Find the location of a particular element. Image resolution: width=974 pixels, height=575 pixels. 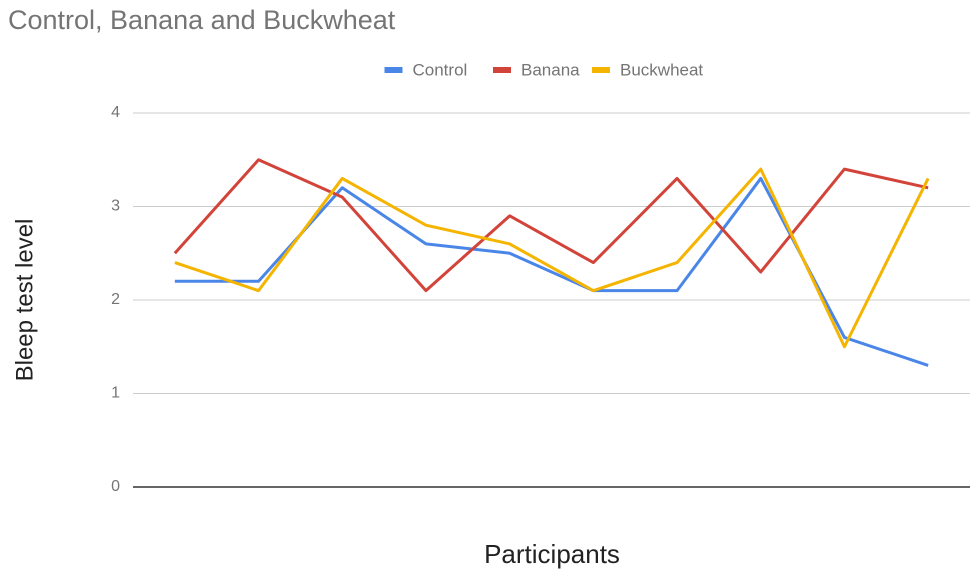

y-tick-label: 3 is located at coordinates (115, 206).